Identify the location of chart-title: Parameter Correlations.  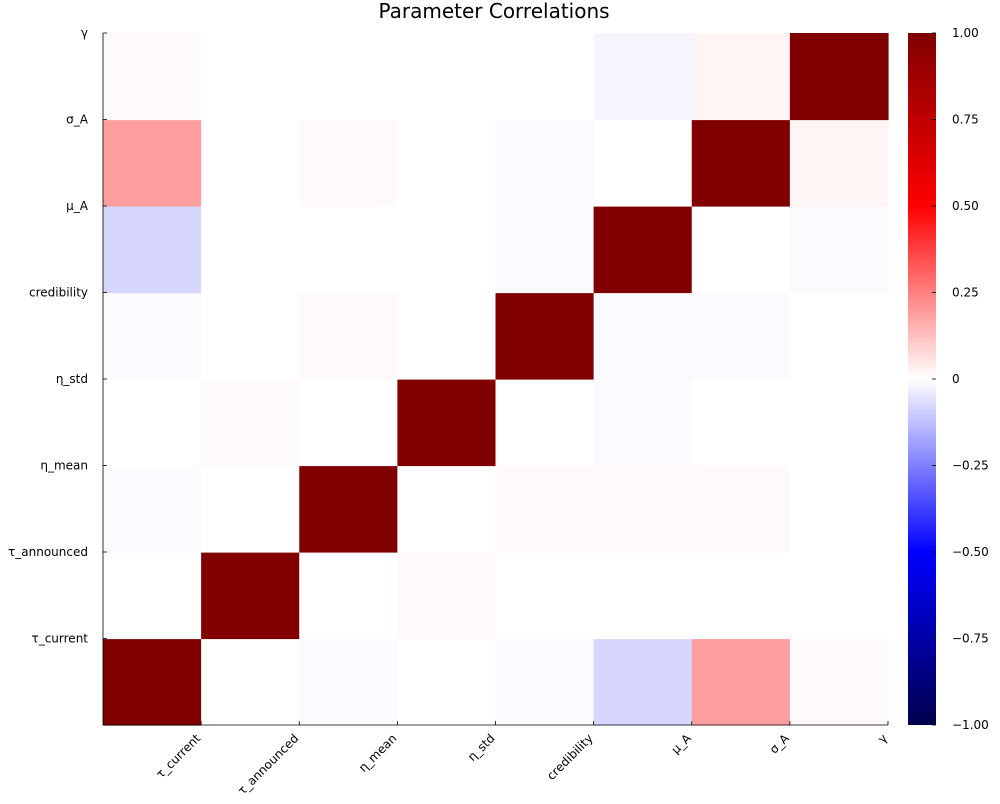
(493, 11).